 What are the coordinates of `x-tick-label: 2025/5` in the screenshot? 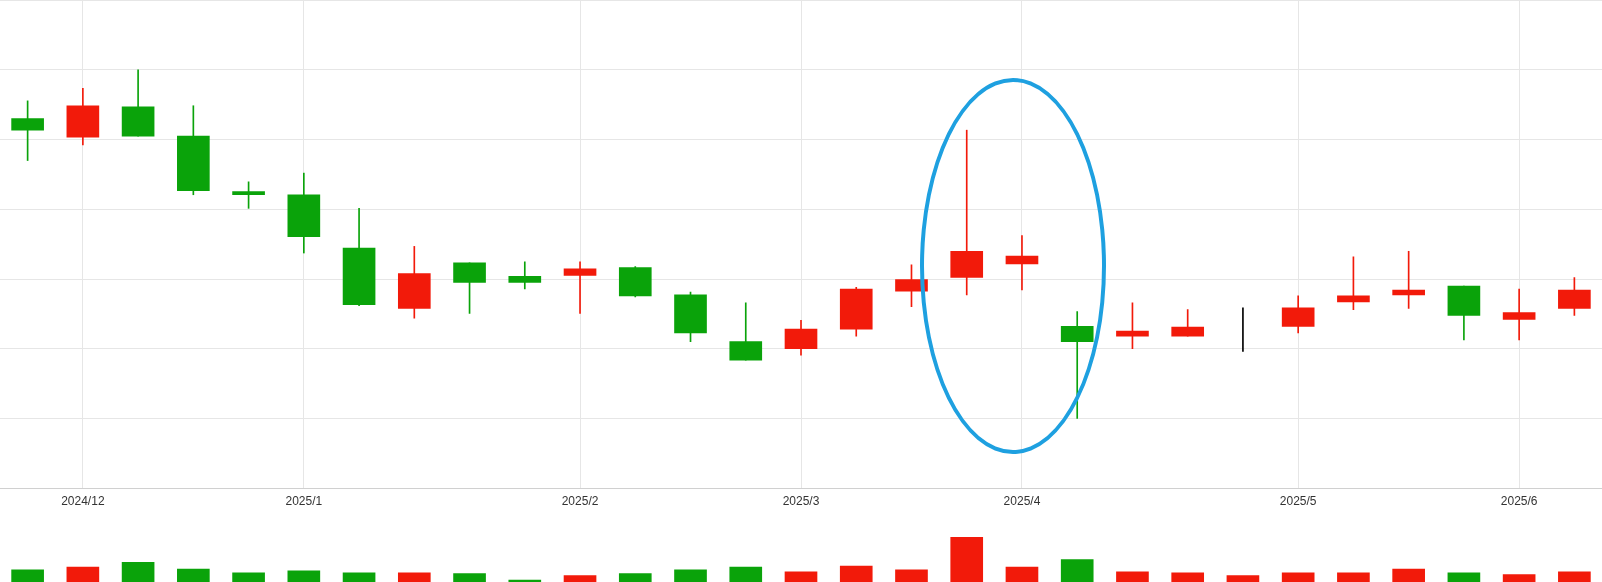 It's located at (1298, 501).